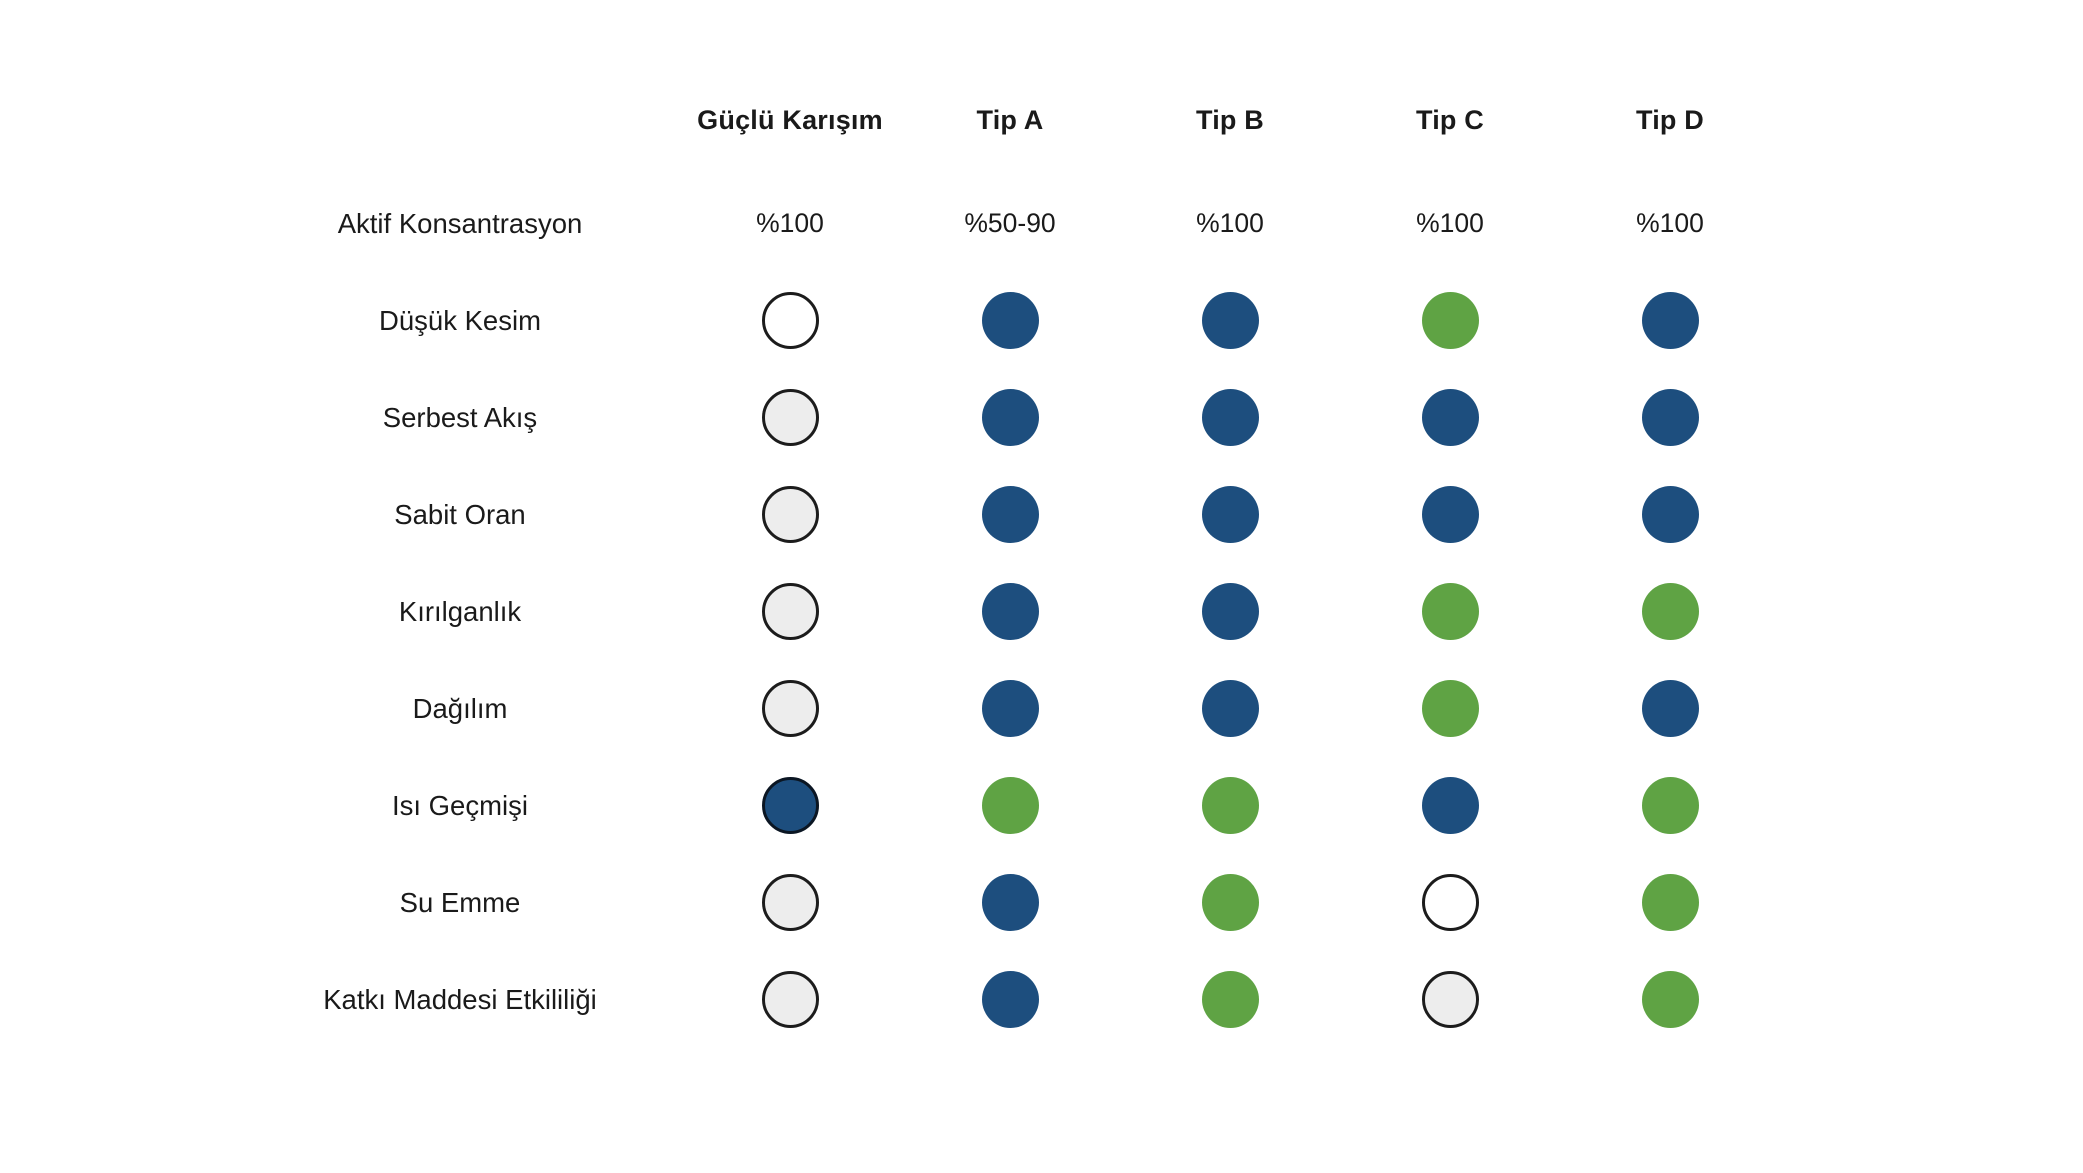 The height and width of the screenshot is (1173, 2083). What do you see at coordinates (460, 902) in the screenshot?
I see `row-label: Su Emme` at bounding box center [460, 902].